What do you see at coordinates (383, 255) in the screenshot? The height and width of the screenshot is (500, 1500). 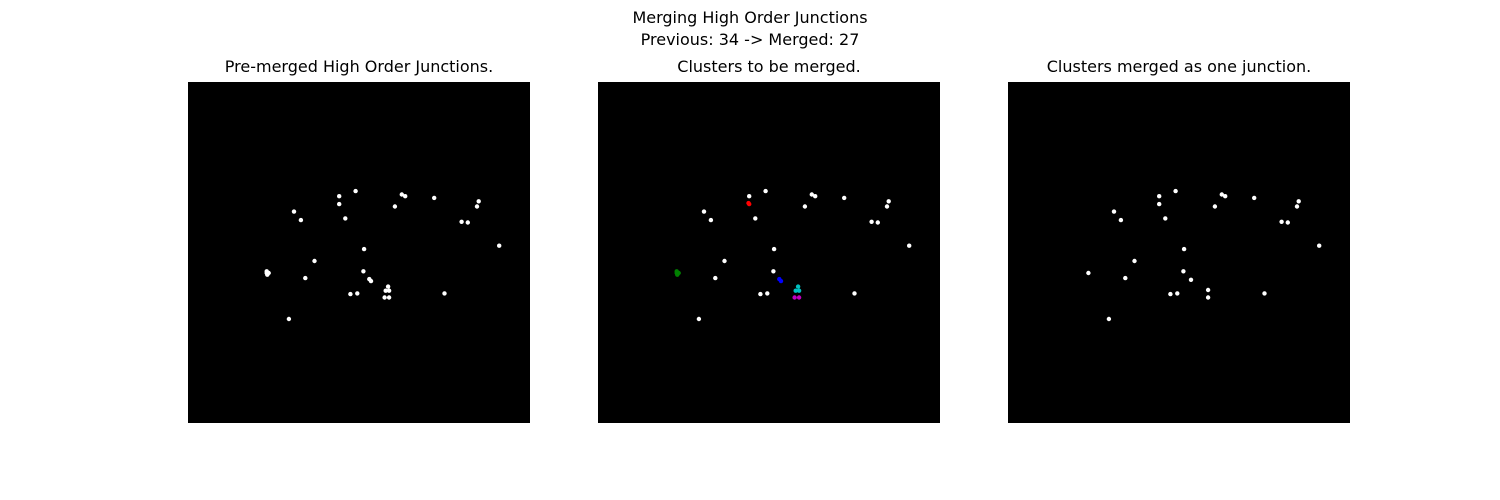 I see `panel-1-scatter` at bounding box center [383, 255].